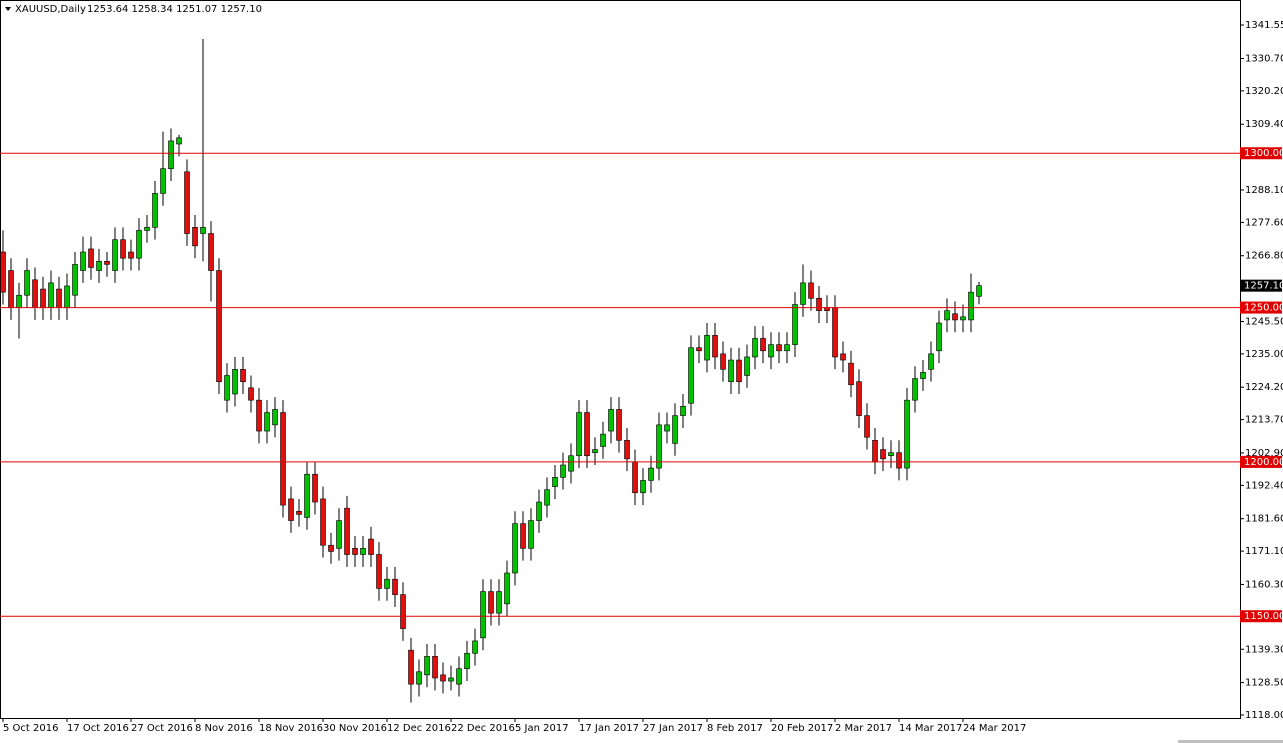 This screenshot has width=1283, height=743. Describe the element at coordinates (1264, 354) in the screenshot. I see `y-tick-label: 1235.00` at that location.